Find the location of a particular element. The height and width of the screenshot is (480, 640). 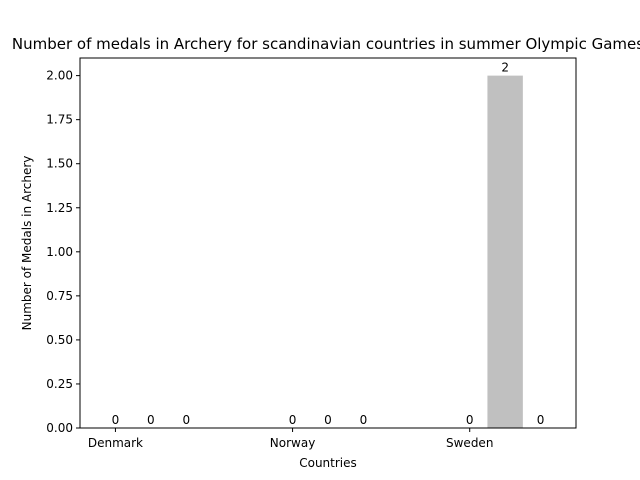

x-axis-label: Countries is located at coordinates (328, 463).